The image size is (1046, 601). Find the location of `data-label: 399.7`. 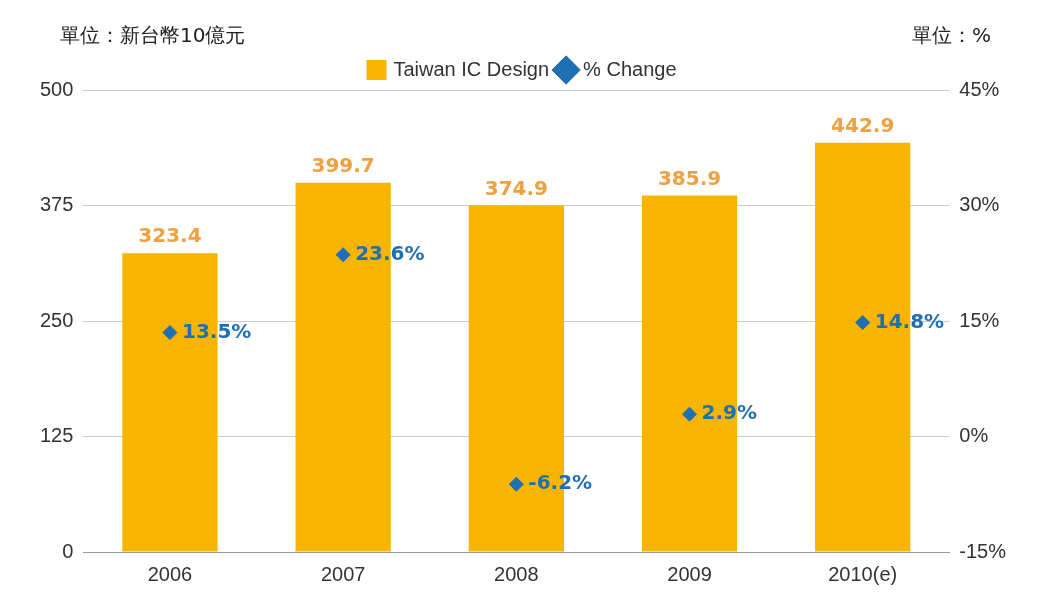

data-label: 399.7 is located at coordinates (343, 164).